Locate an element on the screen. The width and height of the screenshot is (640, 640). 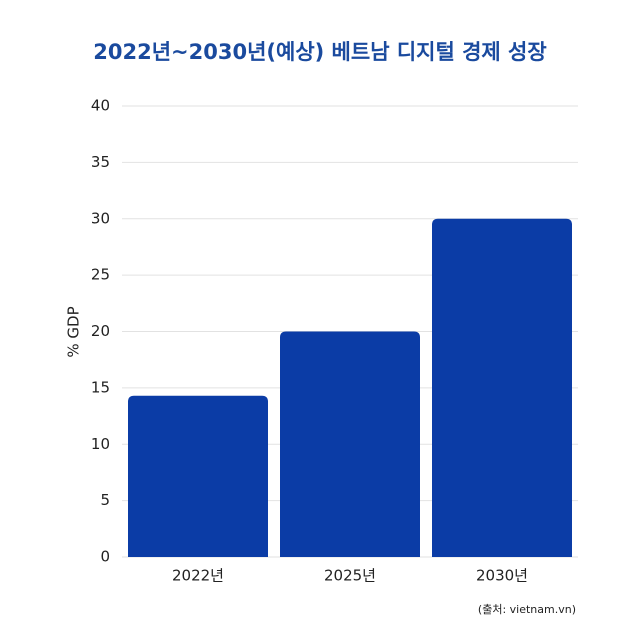
x-tick-label: 2022년 is located at coordinates (198, 576).